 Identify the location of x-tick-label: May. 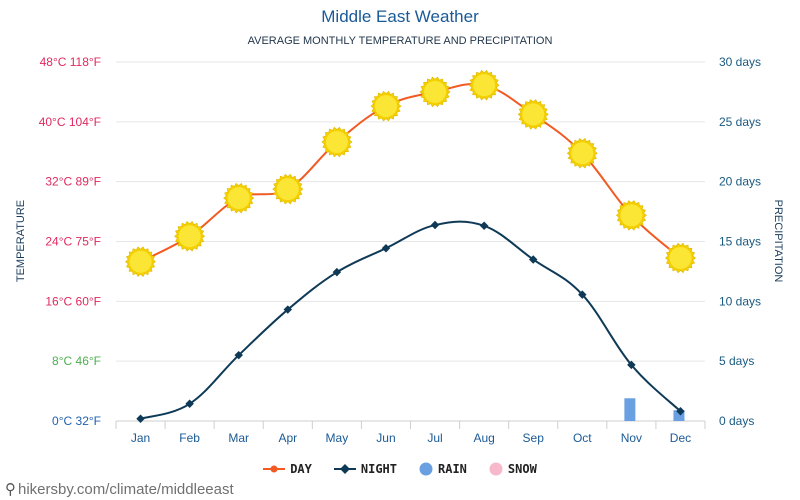
(337, 438).